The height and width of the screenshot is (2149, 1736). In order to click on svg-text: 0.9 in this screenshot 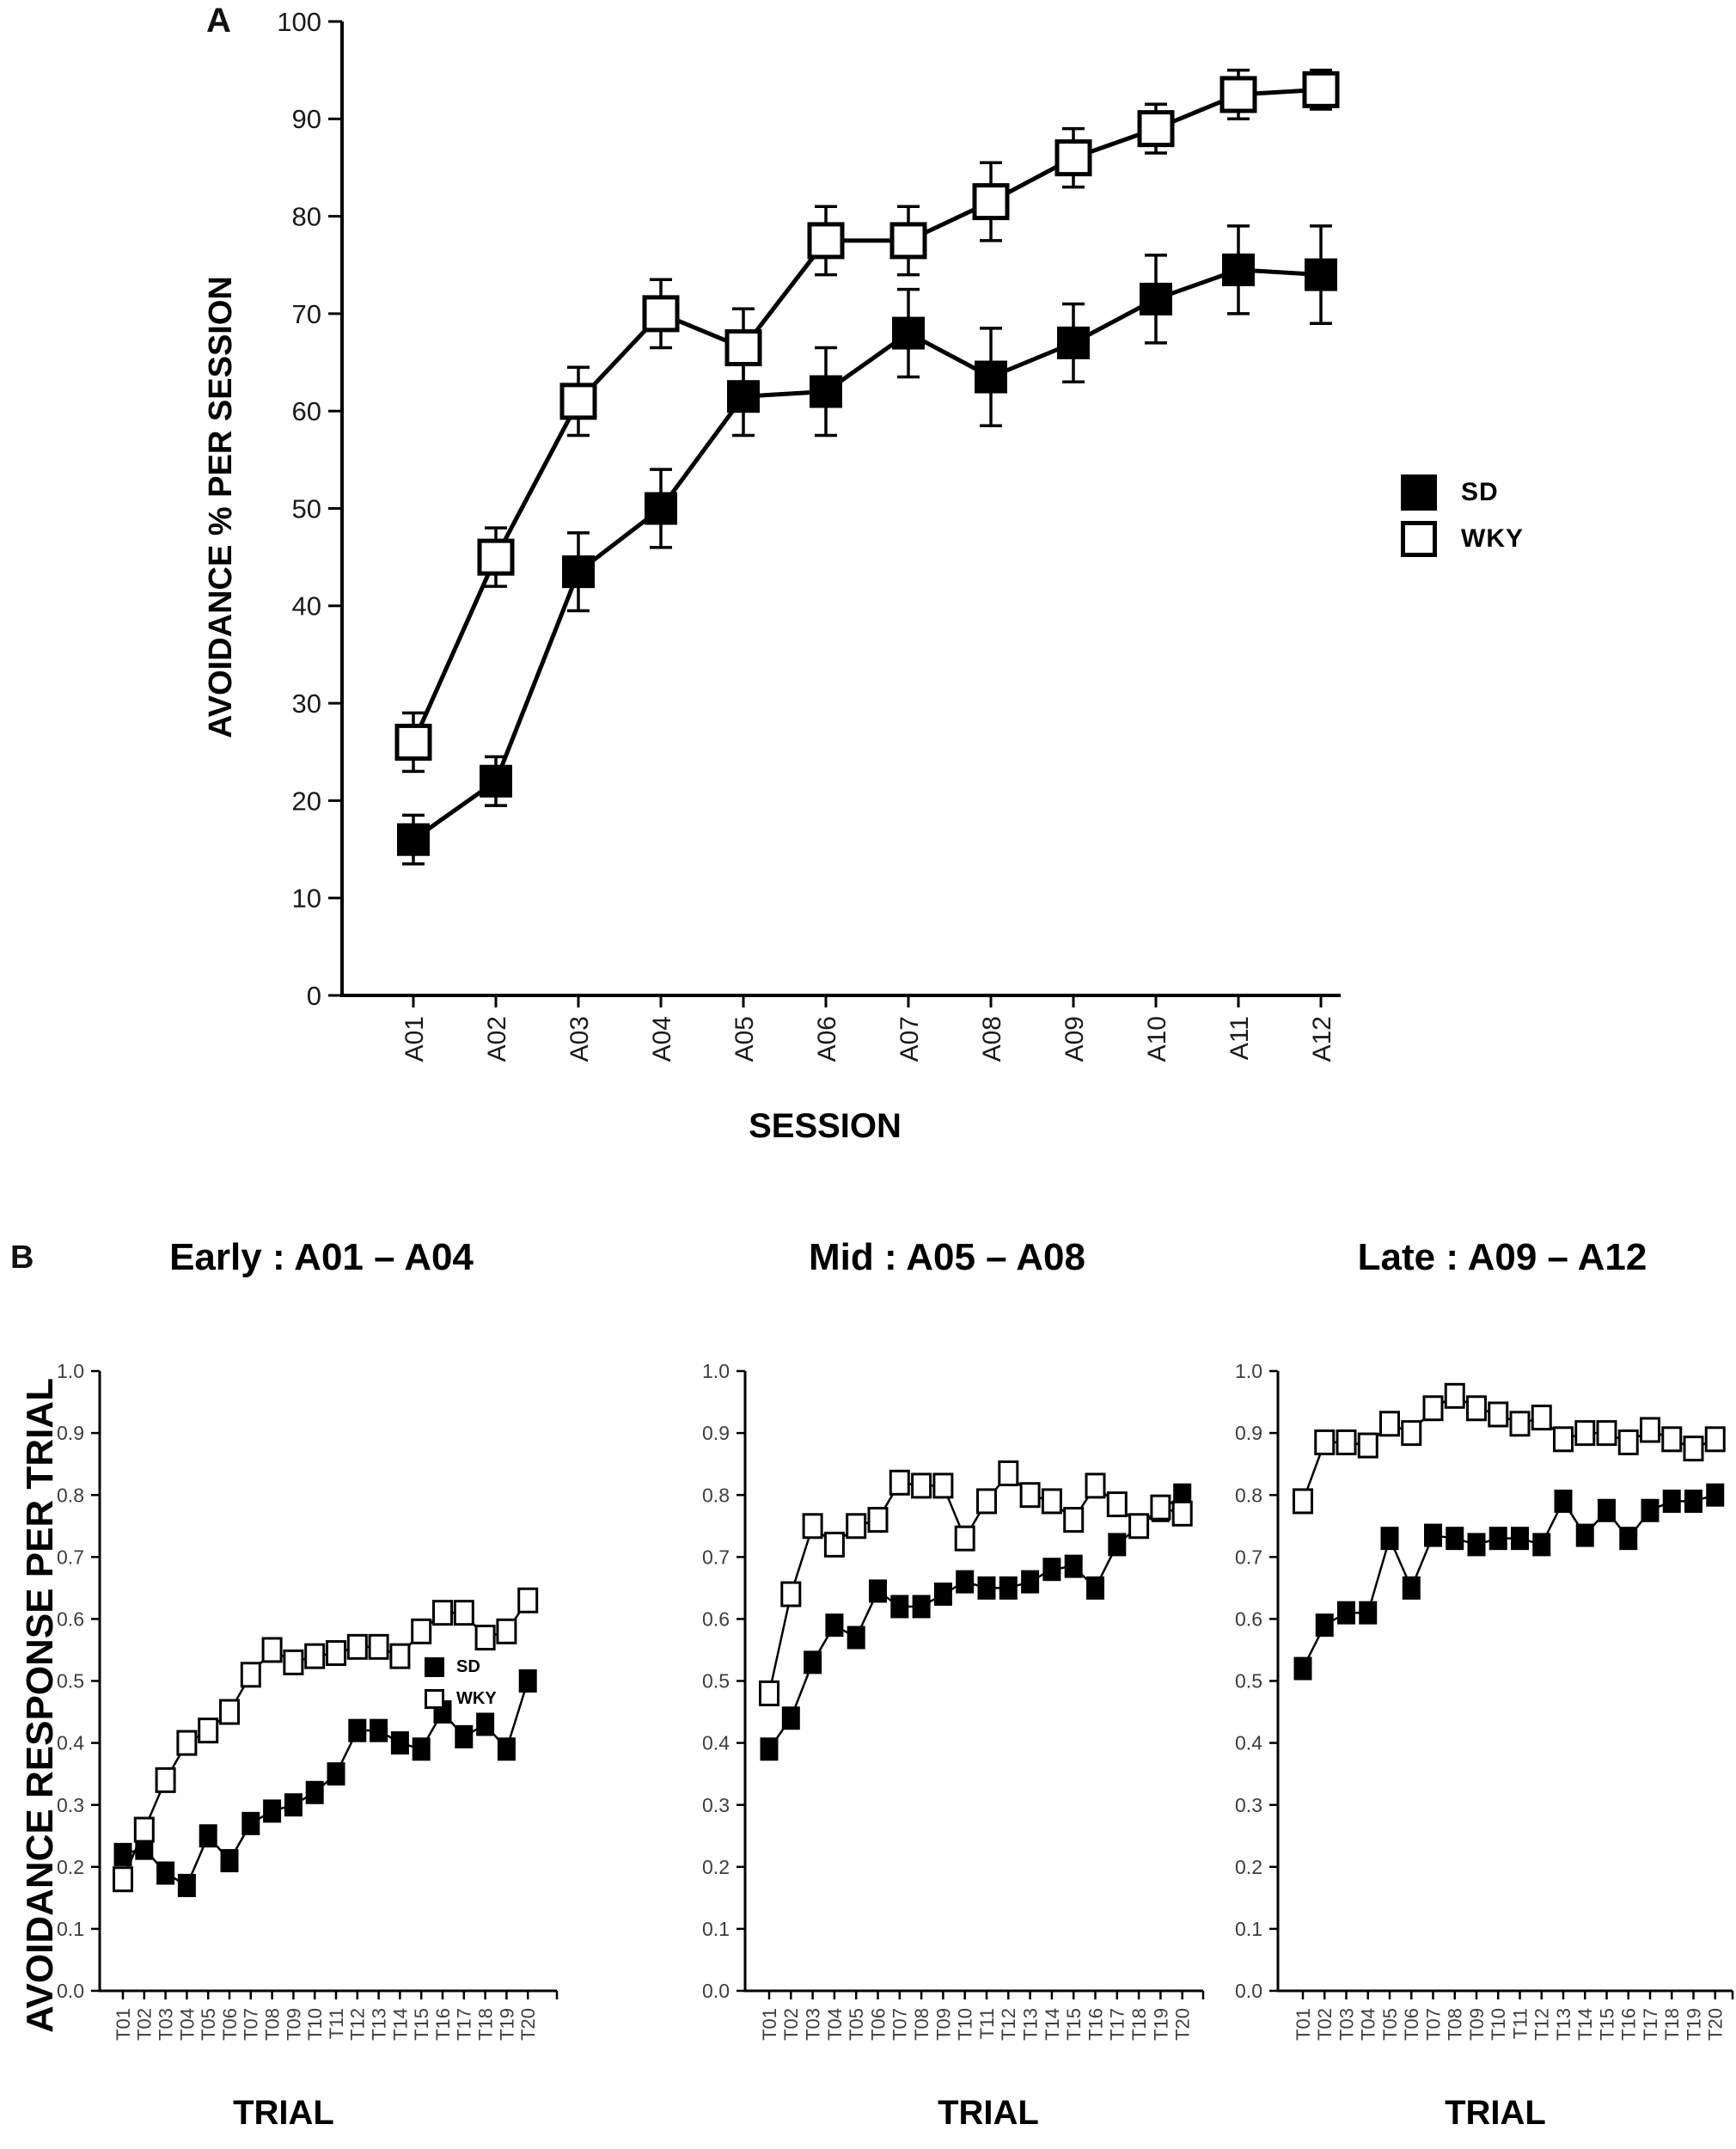, I will do `click(716, 1433)`.